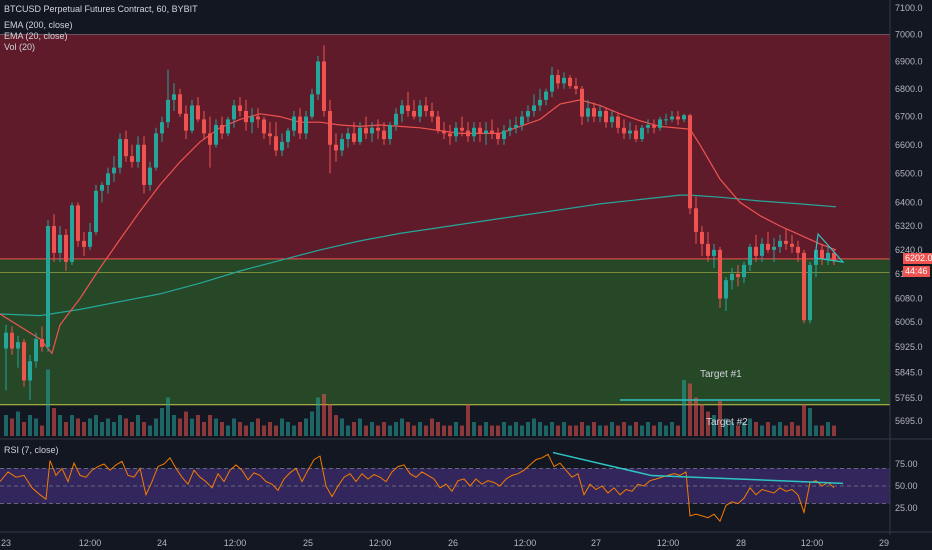 The width and height of the screenshot is (932, 550). Describe the element at coordinates (909, 145) in the screenshot. I see `price-tick-label: 6600.0` at that location.